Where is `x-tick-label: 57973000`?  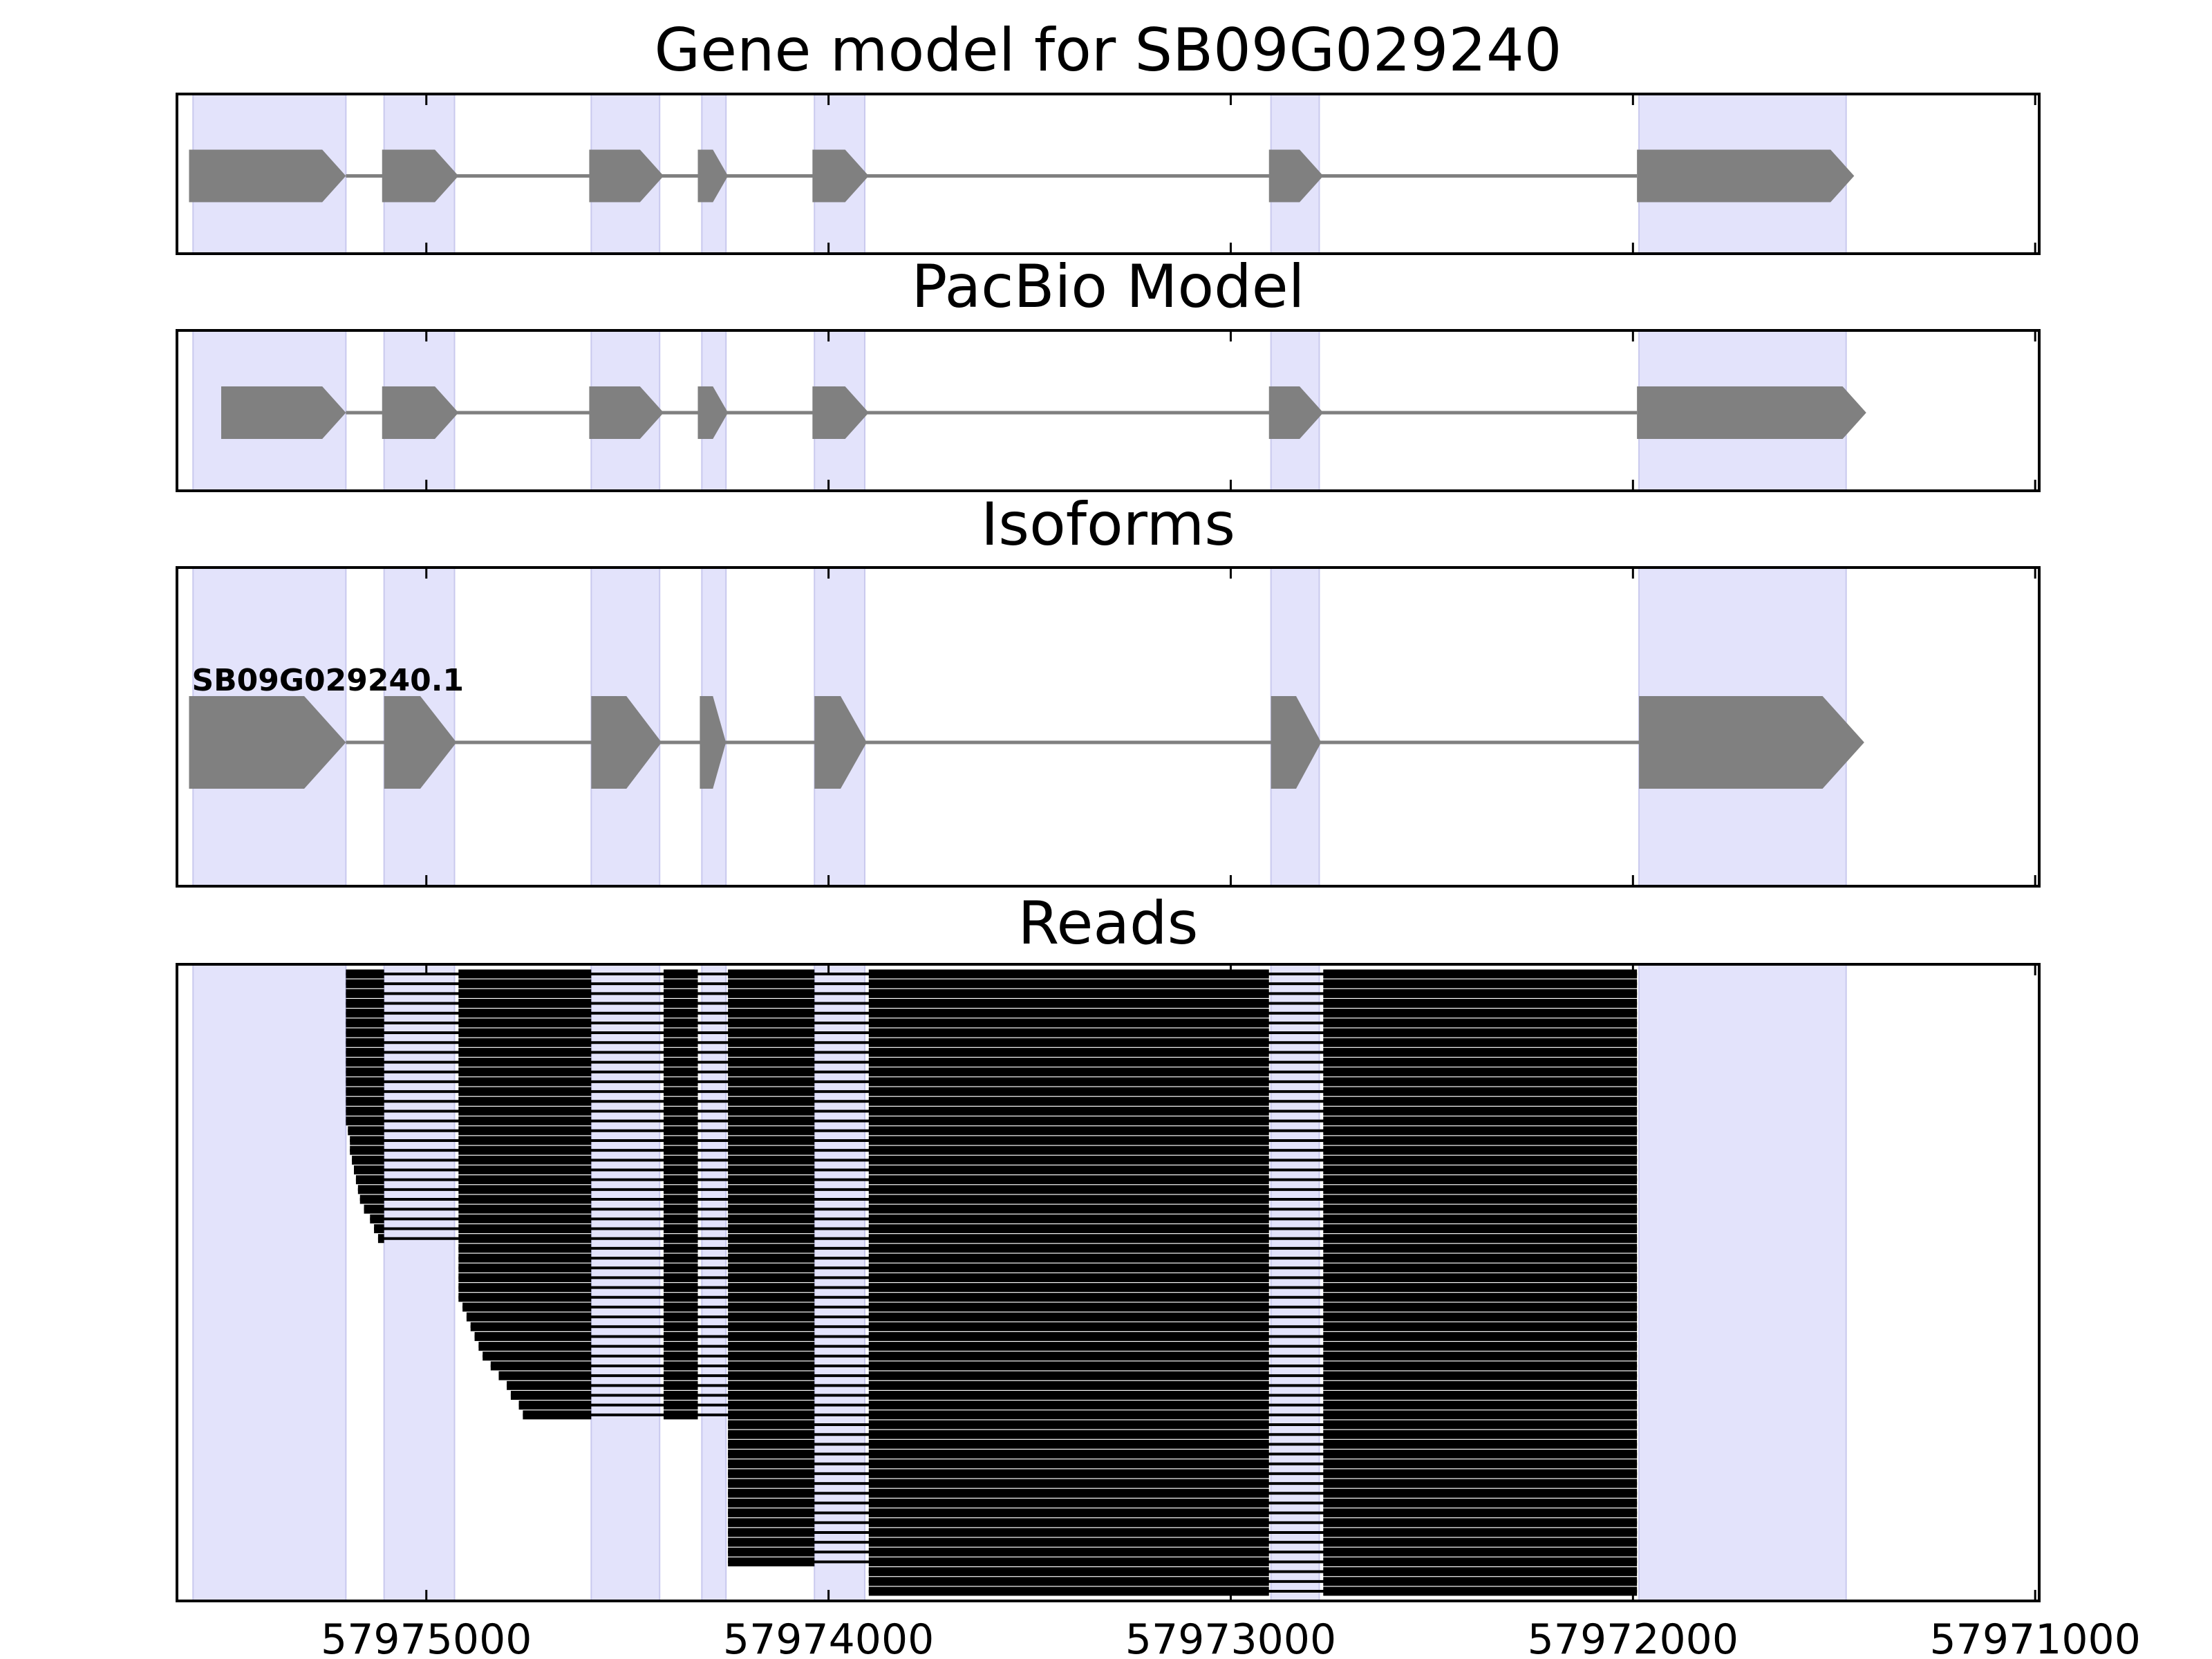 x-tick-label: 57973000 is located at coordinates (1230, 1637).